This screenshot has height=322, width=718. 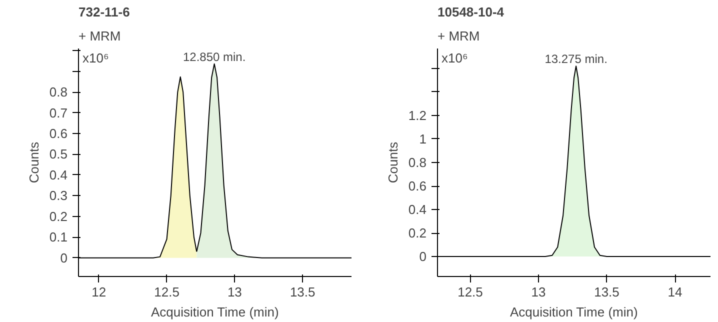 I want to click on x-tick-label: 14, so click(x=675, y=292).